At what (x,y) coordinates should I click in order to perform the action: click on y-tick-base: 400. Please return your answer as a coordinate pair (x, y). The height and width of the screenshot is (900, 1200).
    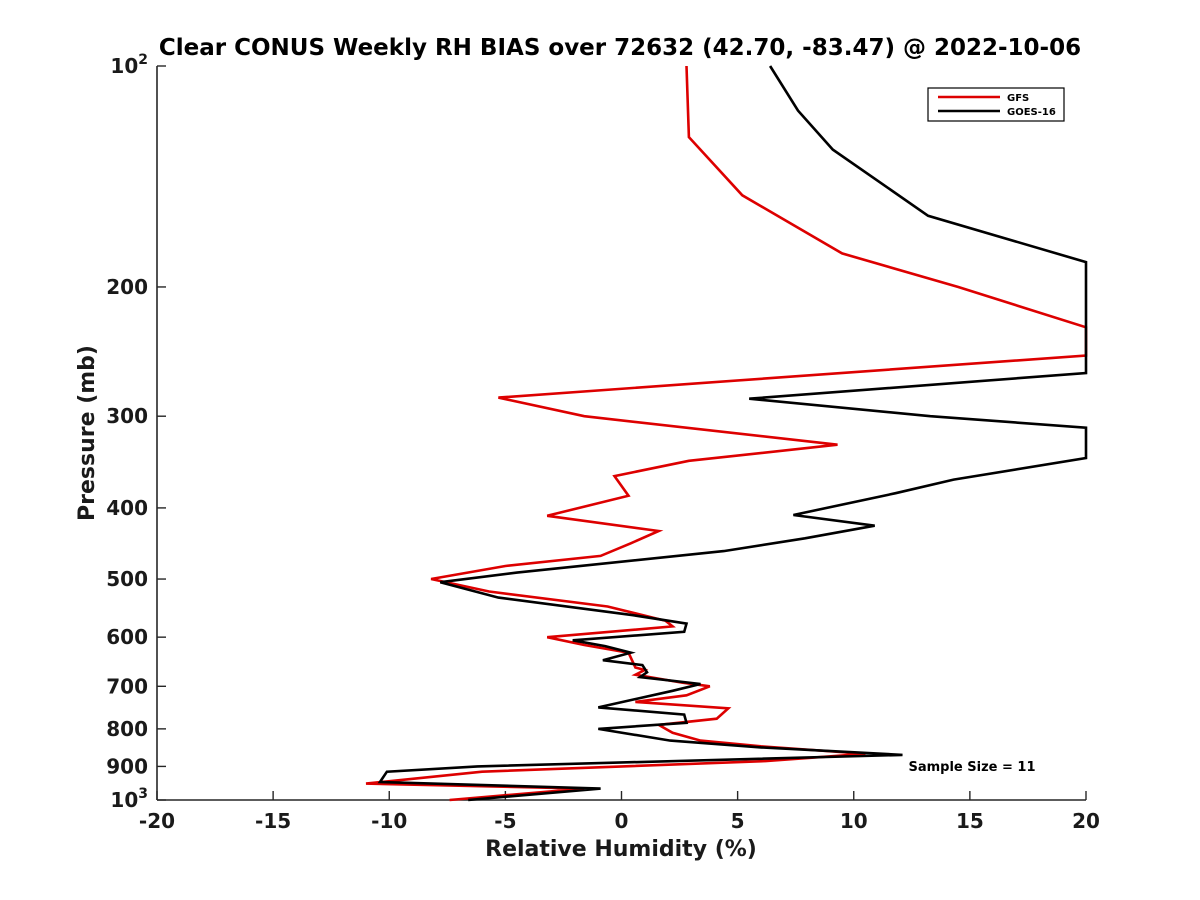
    Looking at the image, I should click on (127, 508).